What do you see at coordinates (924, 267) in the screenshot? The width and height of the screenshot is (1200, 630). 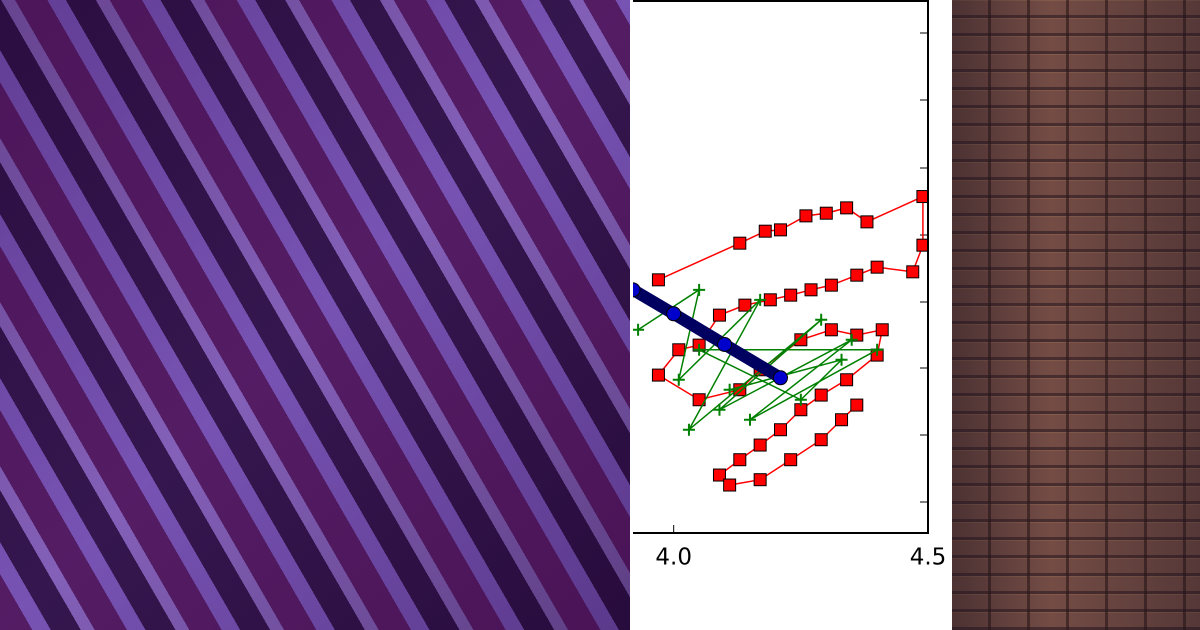 I see `y-ticks` at bounding box center [924, 267].